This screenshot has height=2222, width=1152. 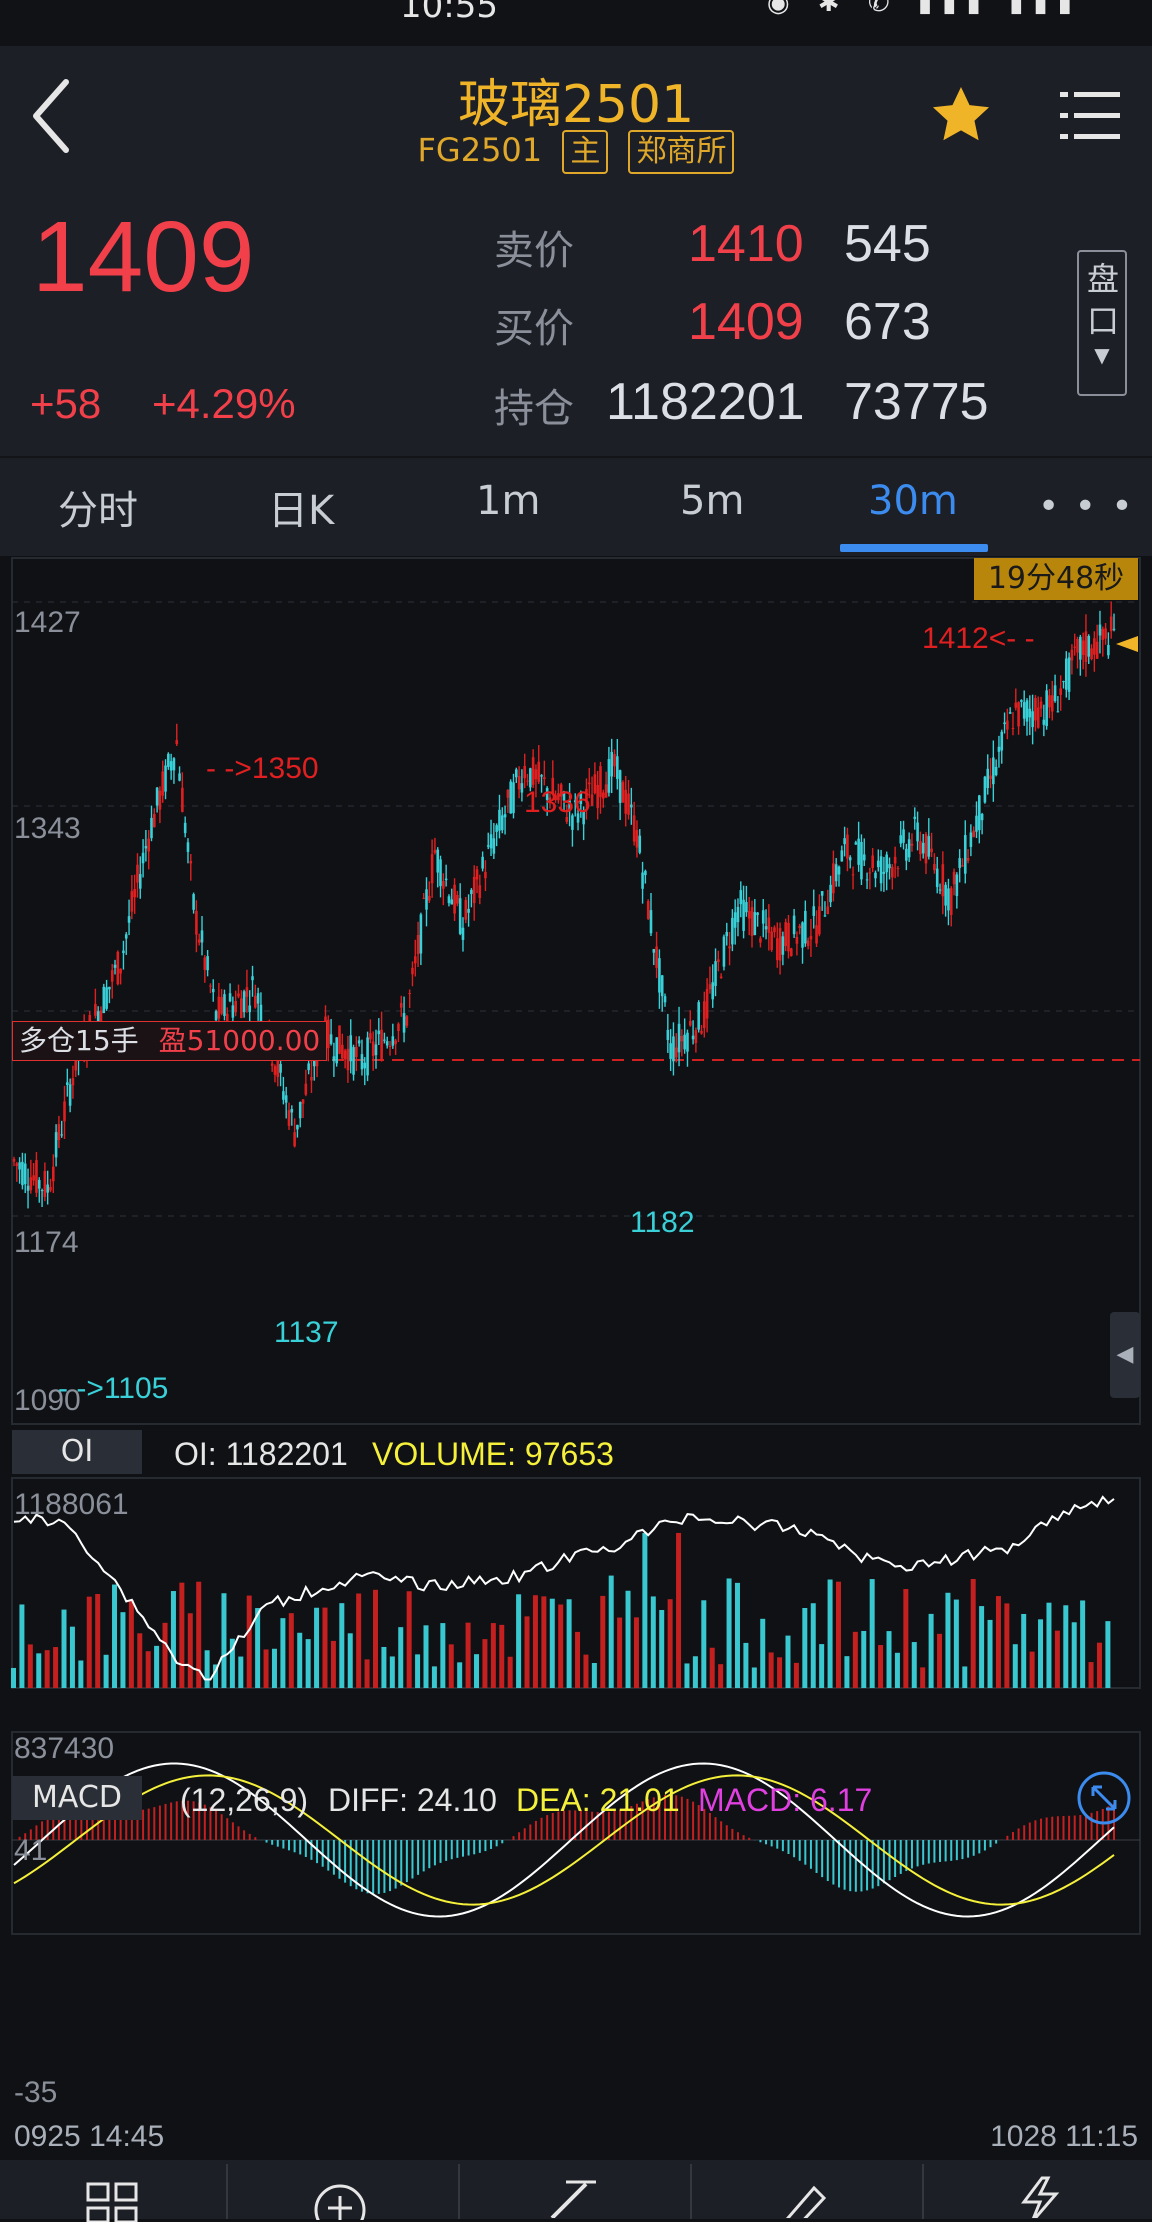 What do you see at coordinates (574, 2198) in the screenshot?
I see `draw-line-icon` at bounding box center [574, 2198].